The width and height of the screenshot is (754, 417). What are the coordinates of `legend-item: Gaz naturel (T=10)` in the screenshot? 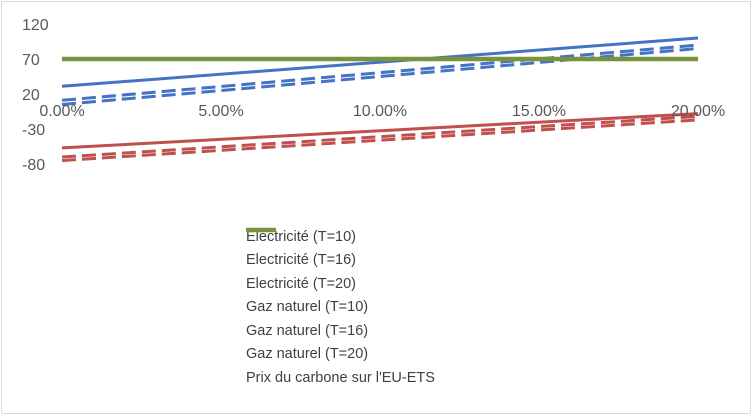 It's located at (396, 274).